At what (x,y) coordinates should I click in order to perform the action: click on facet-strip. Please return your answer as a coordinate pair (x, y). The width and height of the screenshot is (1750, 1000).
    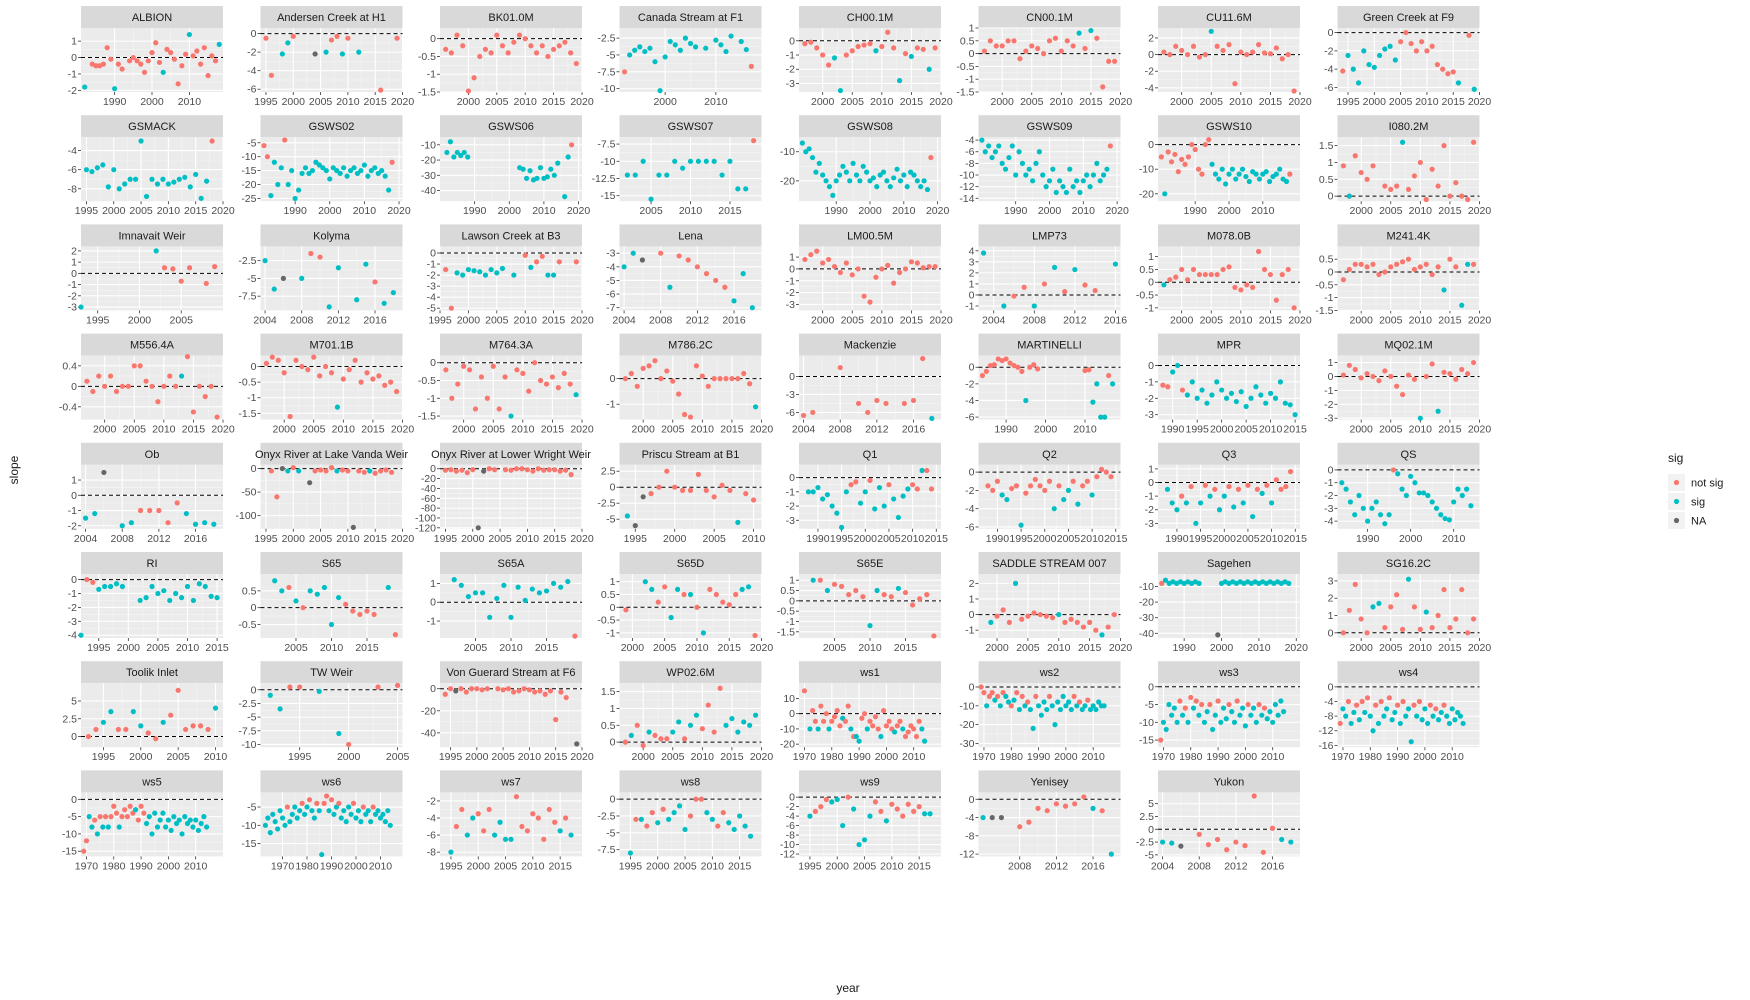
    Looking at the image, I should click on (1408, 235).